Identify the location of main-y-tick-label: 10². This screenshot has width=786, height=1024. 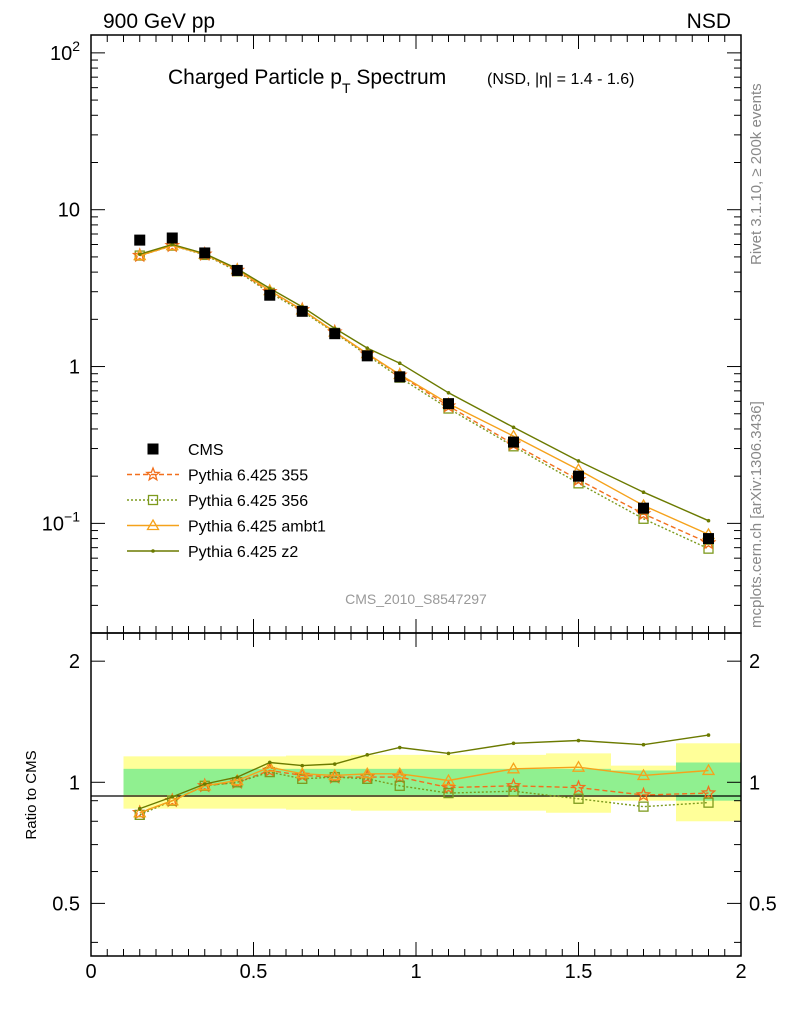
(65, 51).